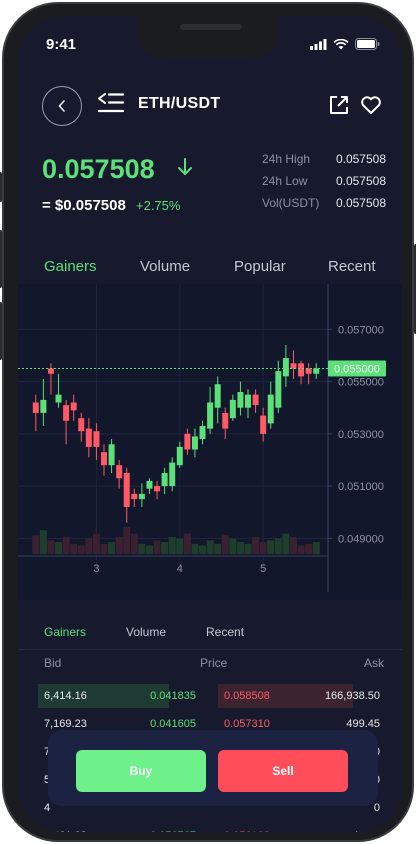 This screenshot has height=844, width=416. What do you see at coordinates (361, 487) in the screenshot?
I see `price-tick-label: 0.051000` at bounding box center [361, 487].